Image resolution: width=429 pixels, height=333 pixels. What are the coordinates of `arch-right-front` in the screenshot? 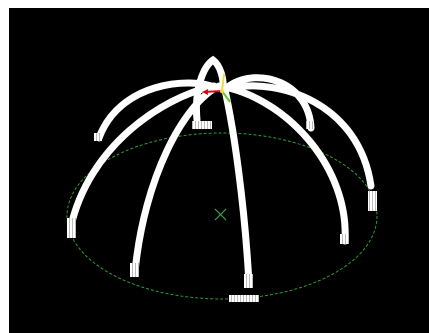 It's located at (287, 164).